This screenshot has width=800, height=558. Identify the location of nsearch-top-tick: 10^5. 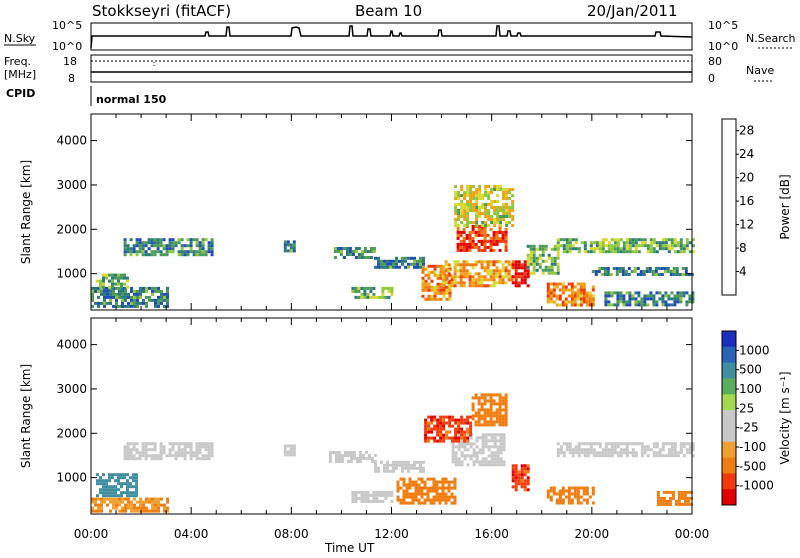
(723, 25).